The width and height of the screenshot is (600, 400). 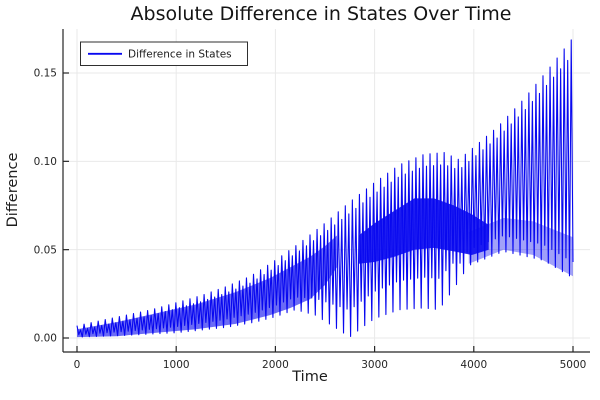 I want to click on y-tick-label: 0.10, so click(x=45, y=162).